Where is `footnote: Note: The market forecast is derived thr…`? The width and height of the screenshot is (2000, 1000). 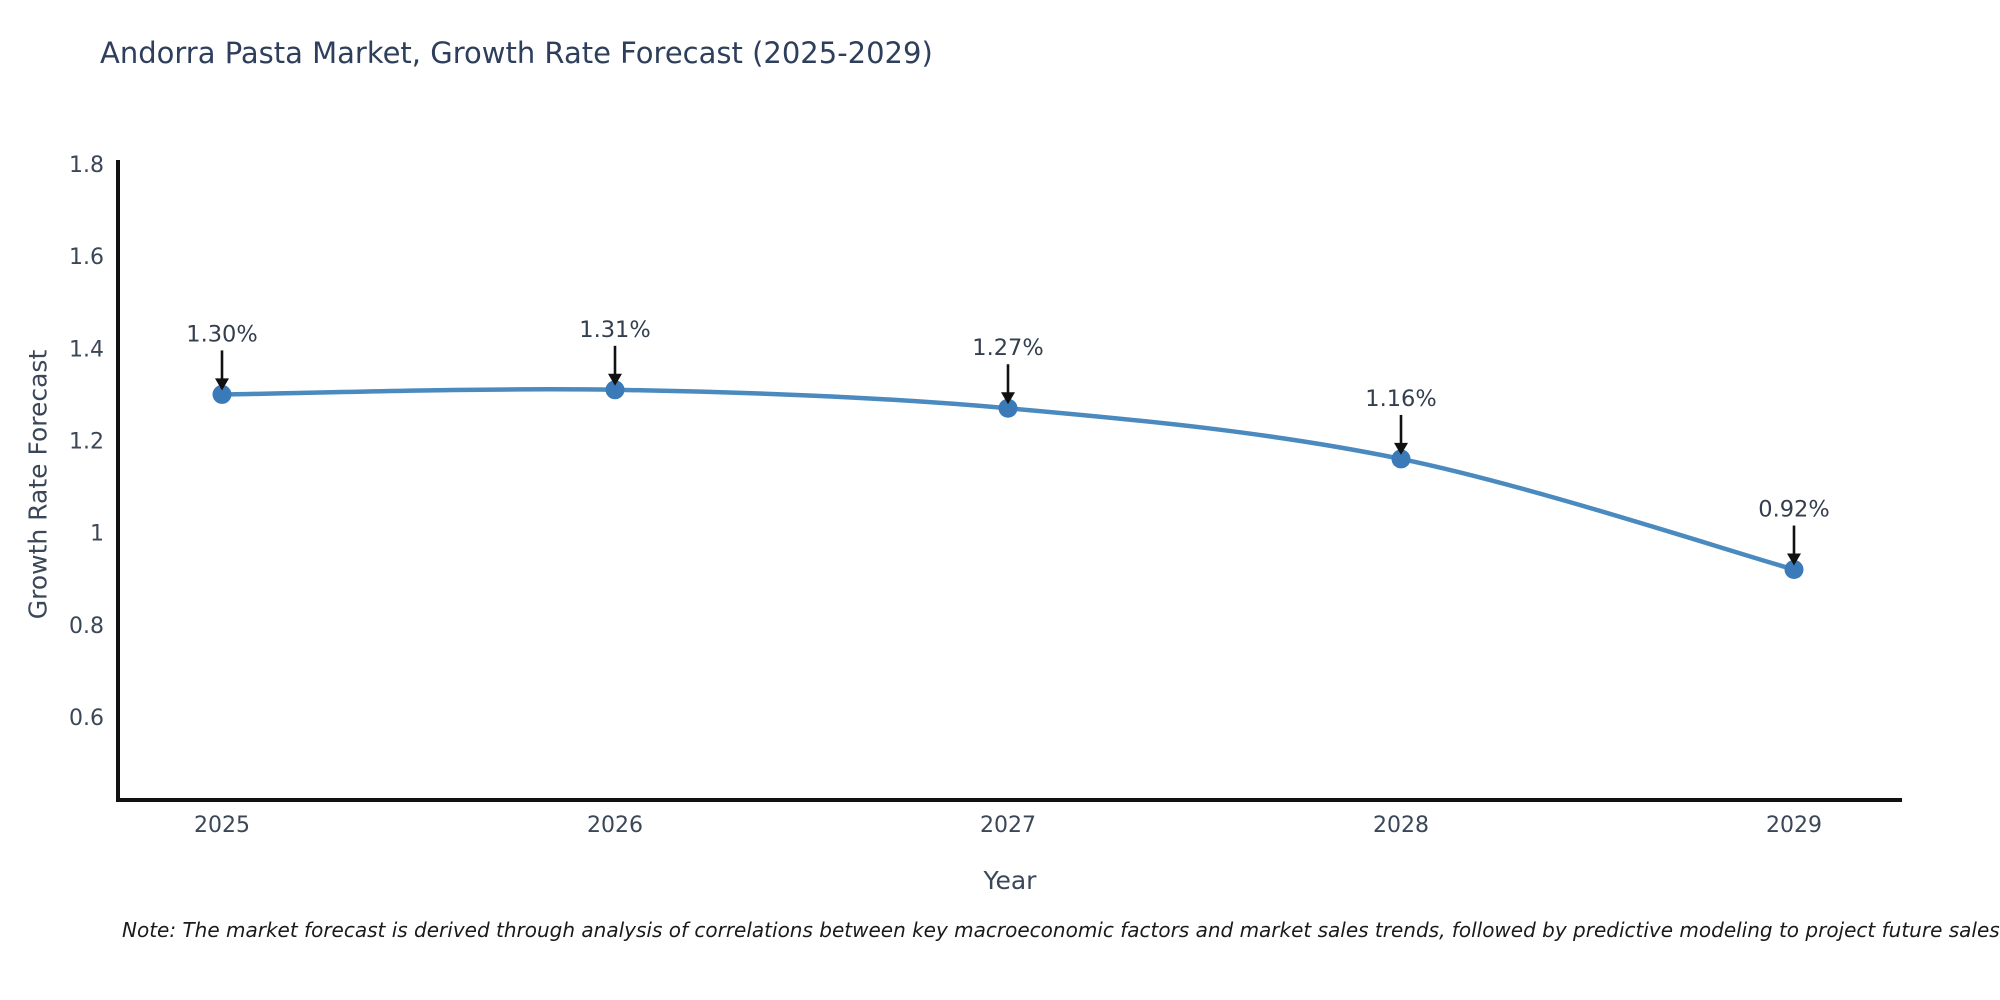
footnote: Note: The market forecast is derived thr… is located at coordinates (1061, 930).